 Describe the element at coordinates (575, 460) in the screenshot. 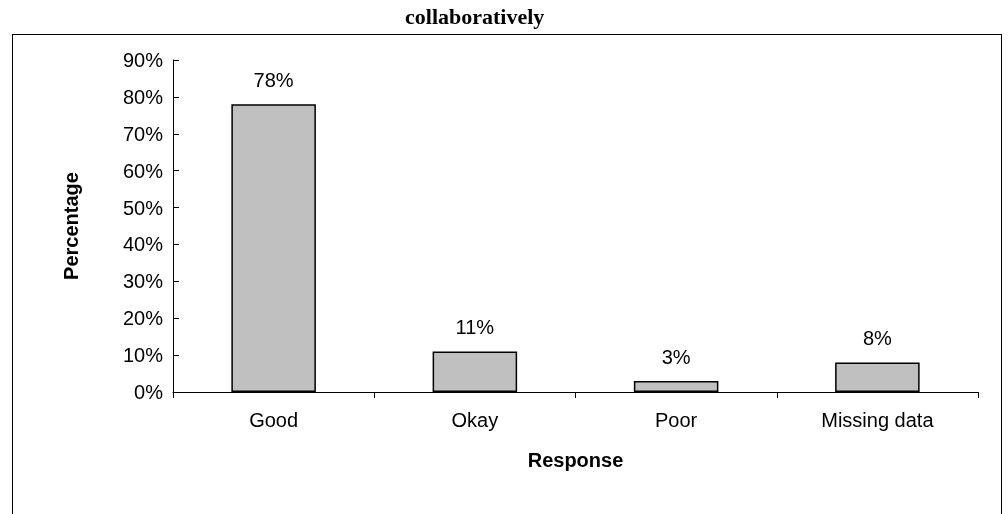

I see `x-axis-title: Response` at that location.